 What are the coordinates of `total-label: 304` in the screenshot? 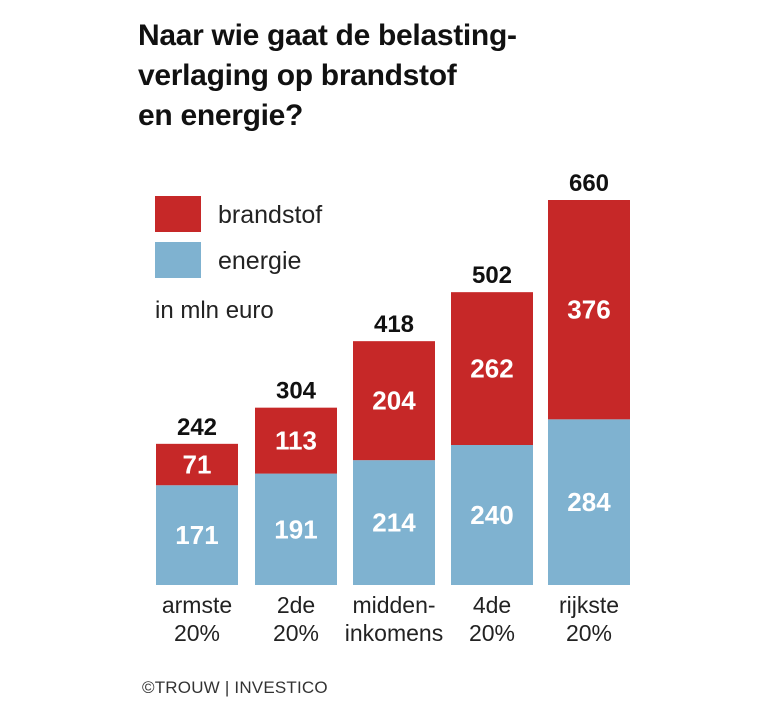 It's located at (296, 391).